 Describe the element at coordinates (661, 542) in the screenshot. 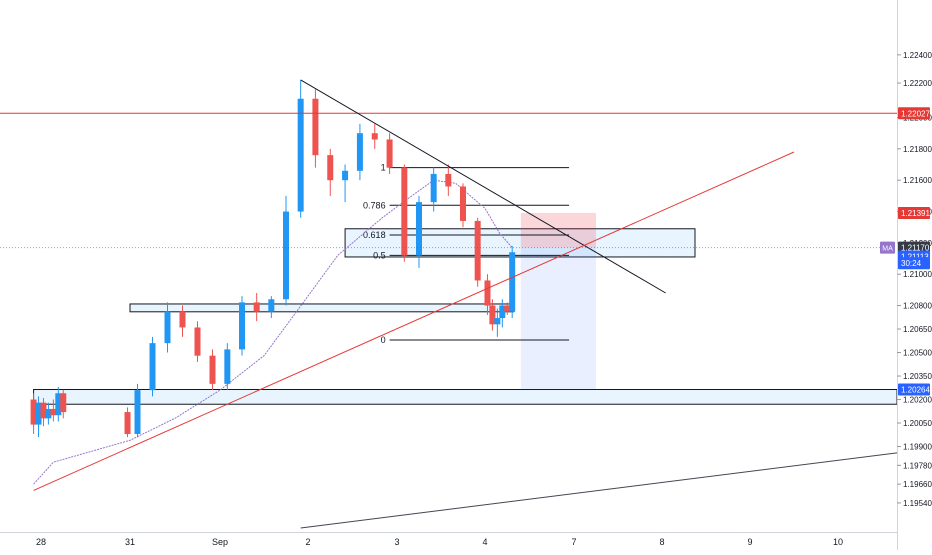

I see `time-tick-label: 8` at that location.